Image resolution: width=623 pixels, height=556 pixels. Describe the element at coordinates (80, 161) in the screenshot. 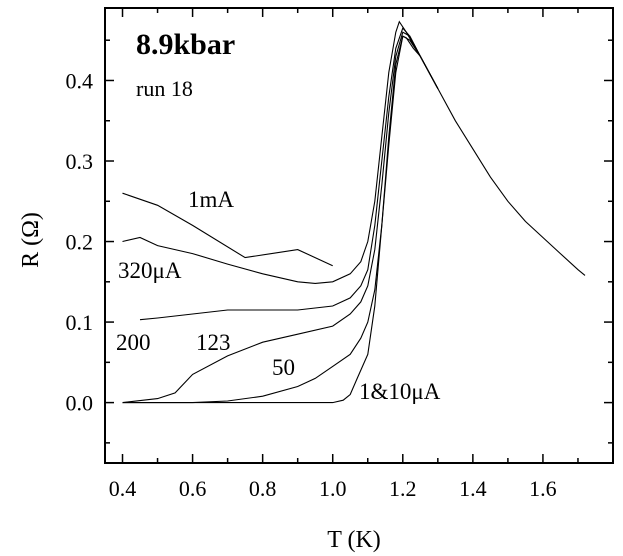

I see `y-tick-label: 0.3` at that location.